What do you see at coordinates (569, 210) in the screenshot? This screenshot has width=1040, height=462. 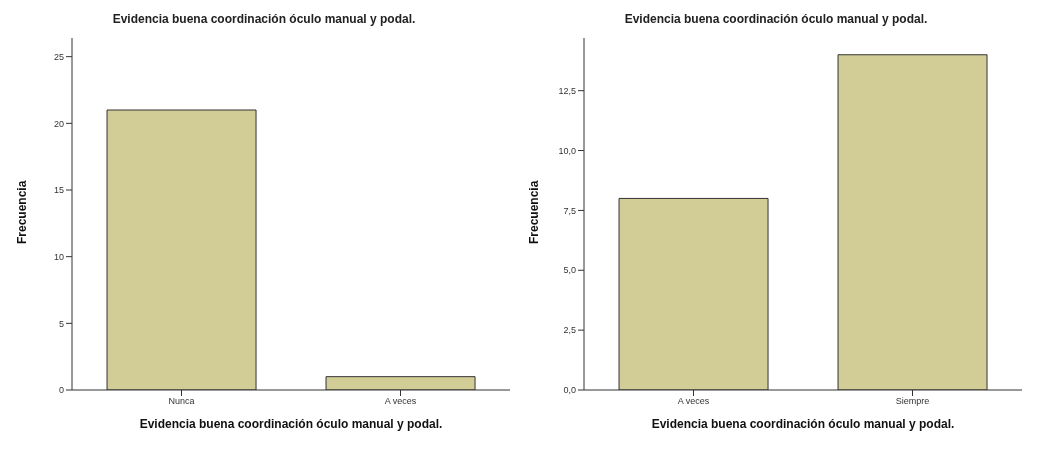 I see `y-tick-label: 7,5` at bounding box center [569, 210].